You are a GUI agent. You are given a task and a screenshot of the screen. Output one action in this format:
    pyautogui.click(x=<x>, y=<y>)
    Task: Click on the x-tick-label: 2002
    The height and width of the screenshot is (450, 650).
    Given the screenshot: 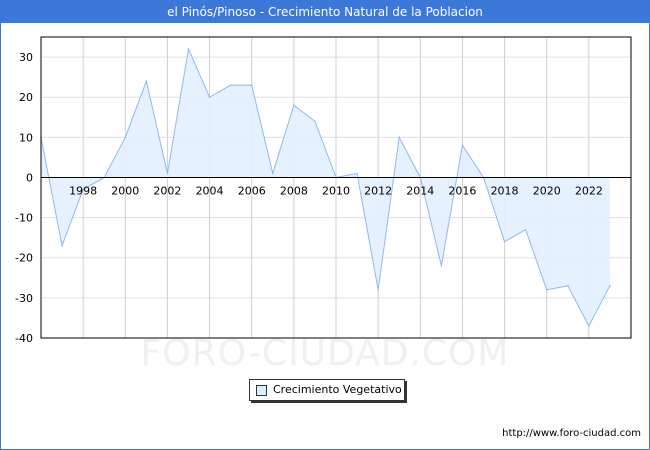 What is the action you would take?
    pyautogui.click(x=167, y=190)
    